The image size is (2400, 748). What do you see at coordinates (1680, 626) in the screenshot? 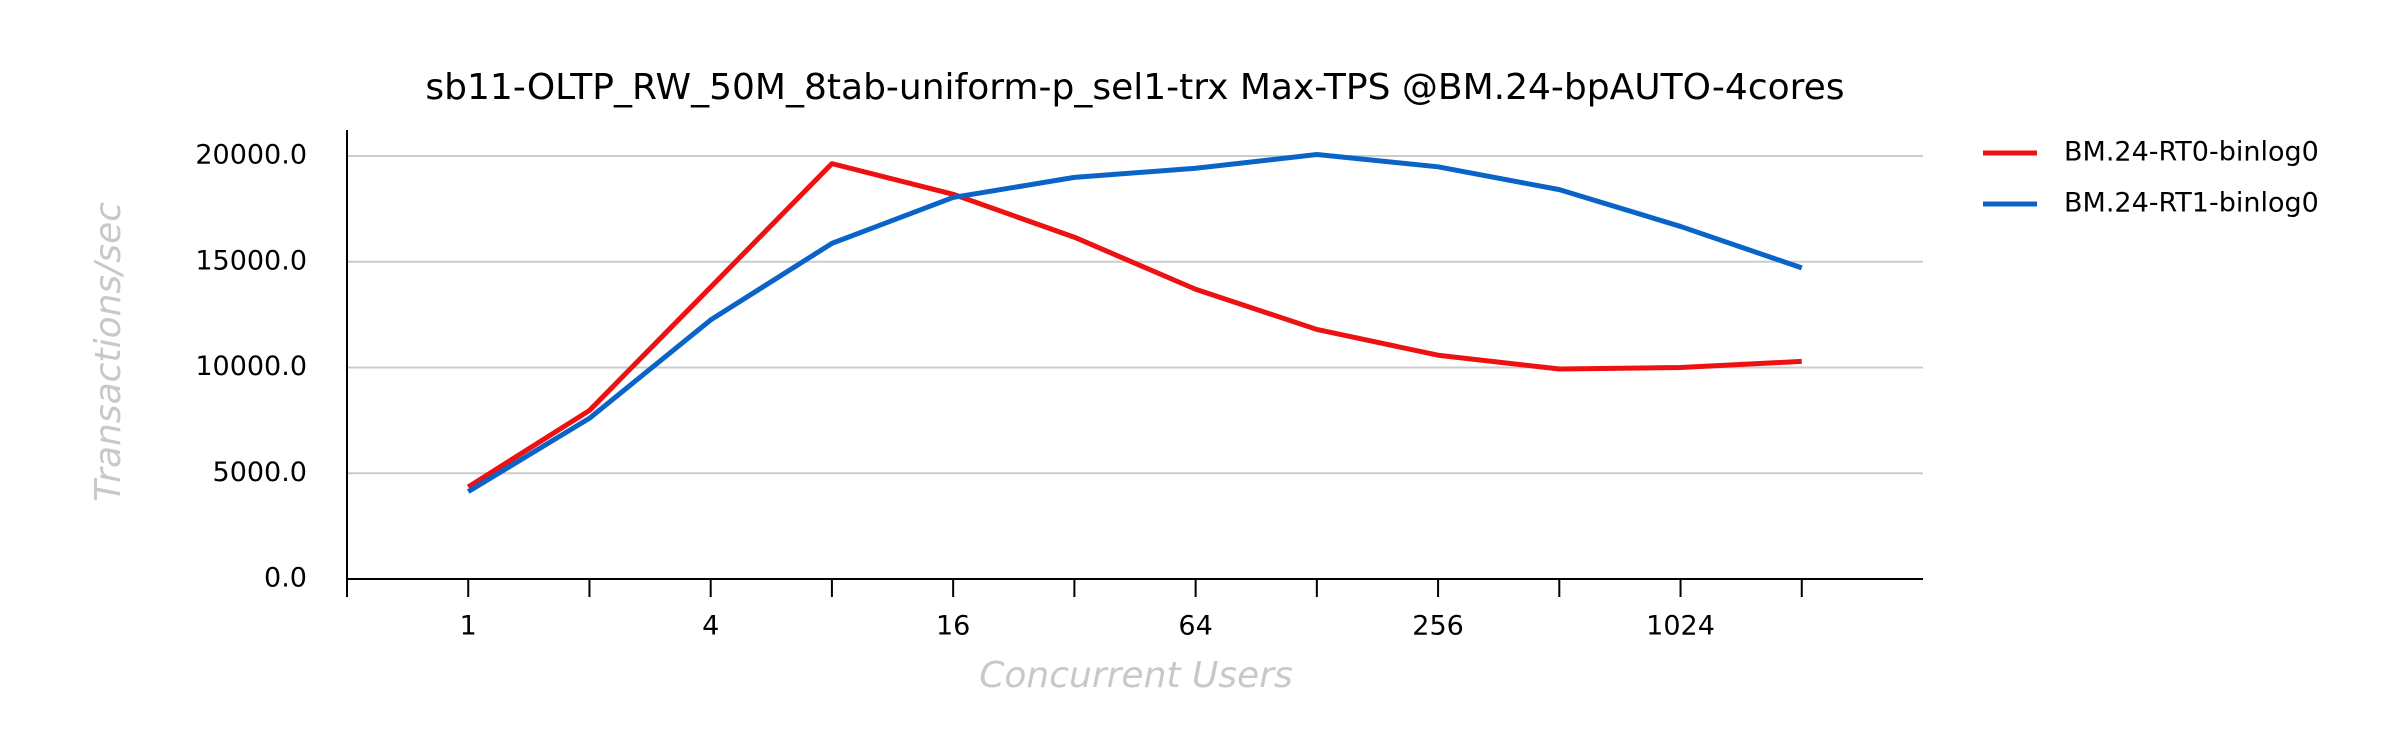
I see `x-tick-label: 1024` at bounding box center [1680, 626].